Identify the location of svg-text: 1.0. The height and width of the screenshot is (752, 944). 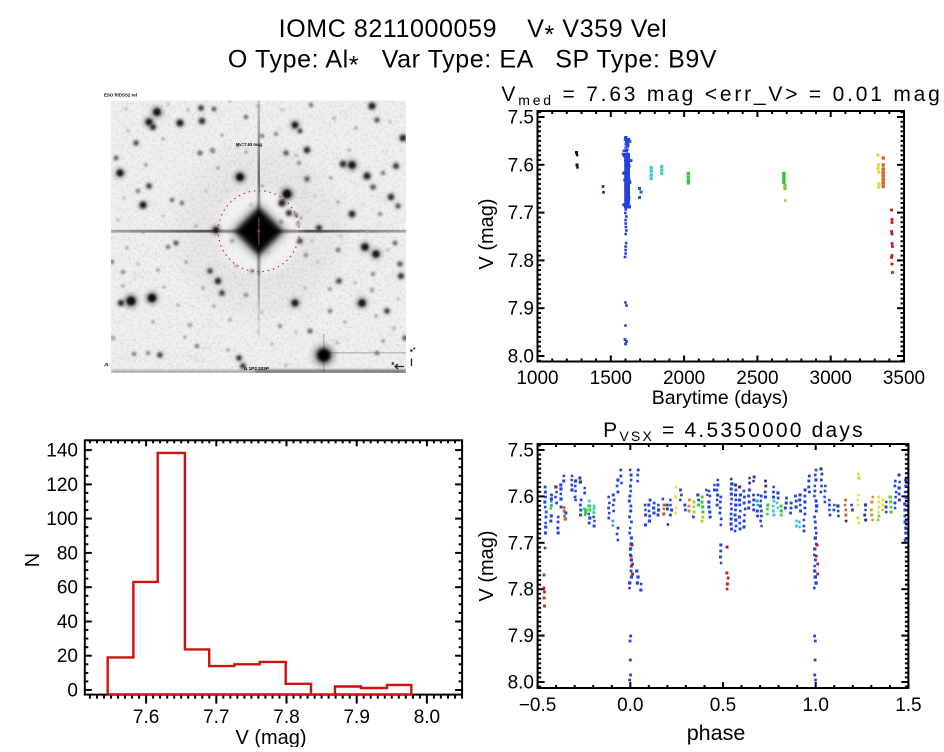
(815, 705).